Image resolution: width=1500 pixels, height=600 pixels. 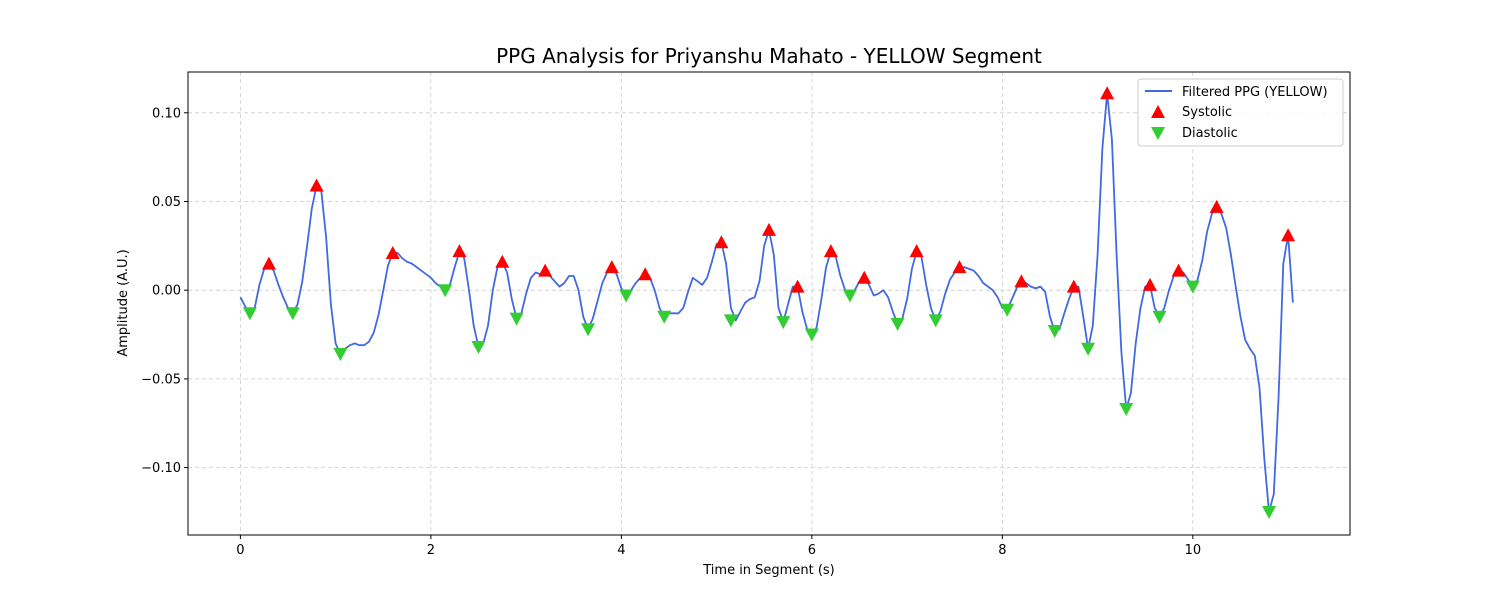 What do you see at coordinates (1193, 550) in the screenshot?
I see `x-tick-label: 10` at bounding box center [1193, 550].